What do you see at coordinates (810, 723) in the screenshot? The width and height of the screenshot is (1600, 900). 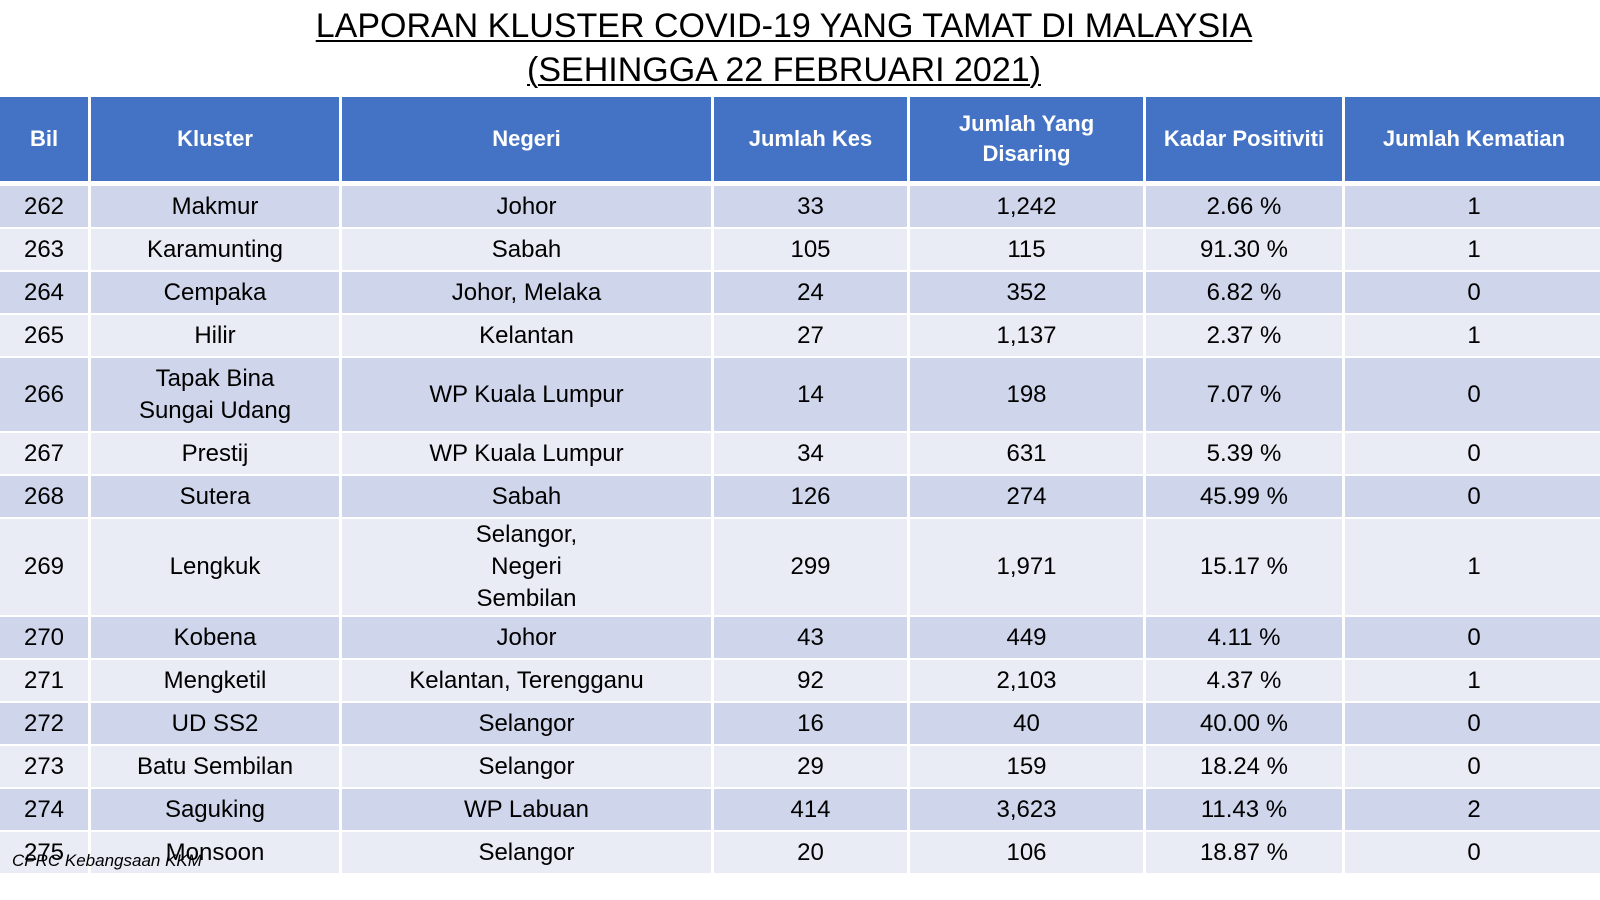 I see `cell-jumlah-kes: 16` at bounding box center [810, 723].